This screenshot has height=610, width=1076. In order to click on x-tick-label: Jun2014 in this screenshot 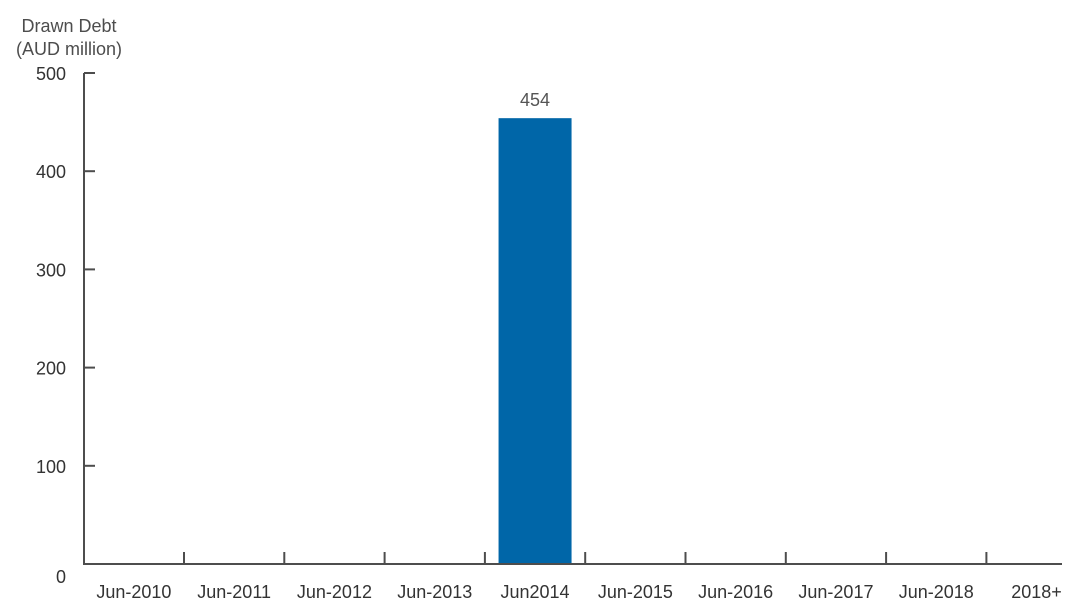, I will do `click(535, 592)`.